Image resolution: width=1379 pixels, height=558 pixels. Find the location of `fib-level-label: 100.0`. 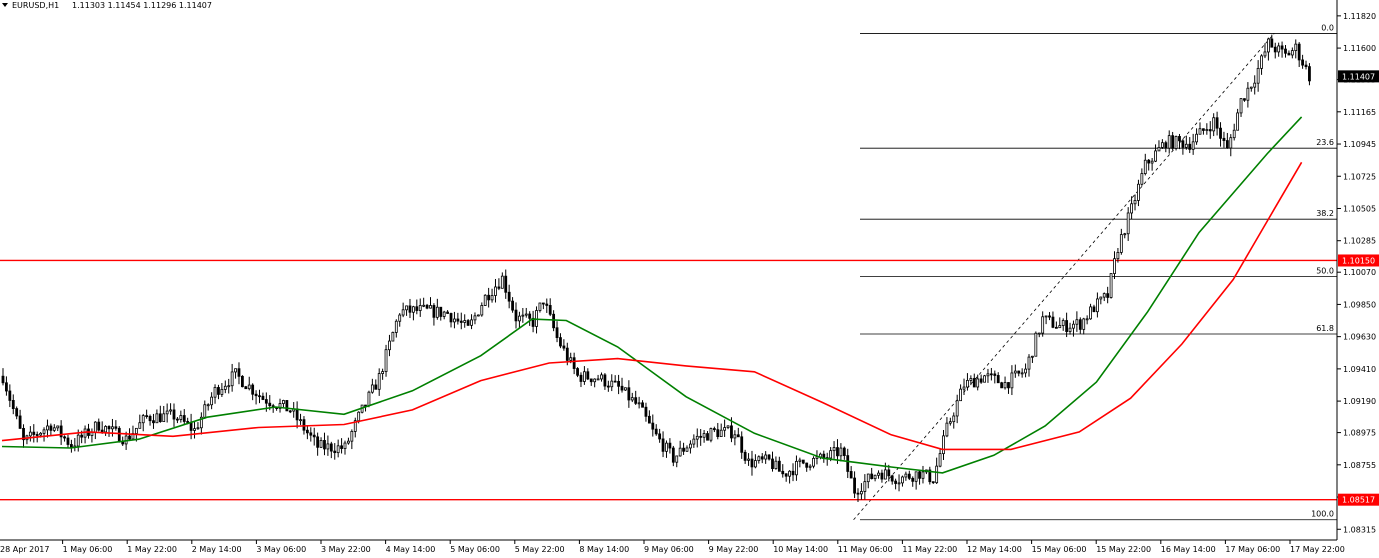

fib-level-label: 100.0 is located at coordinates (1322, 514).